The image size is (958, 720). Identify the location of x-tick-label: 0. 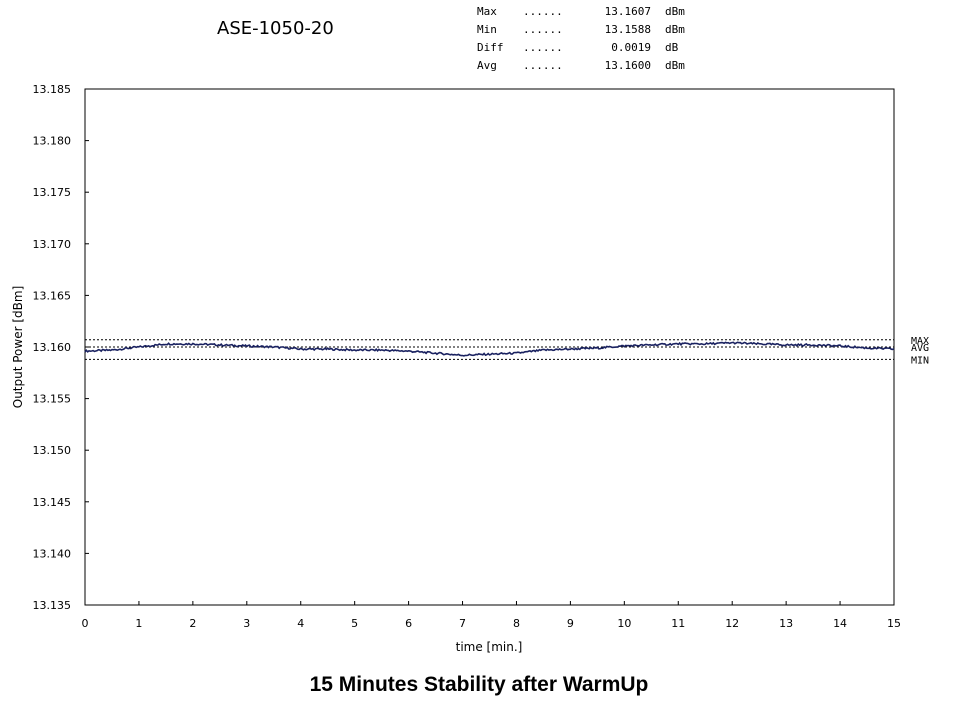
(85, 623).